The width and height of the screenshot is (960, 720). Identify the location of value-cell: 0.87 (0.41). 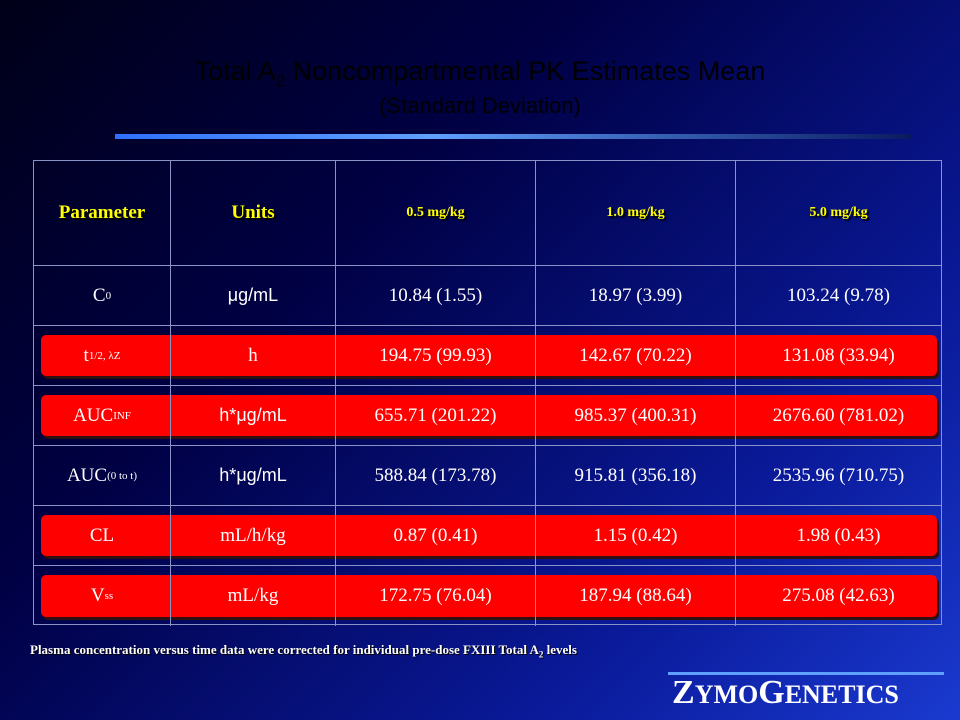
(436, 535).